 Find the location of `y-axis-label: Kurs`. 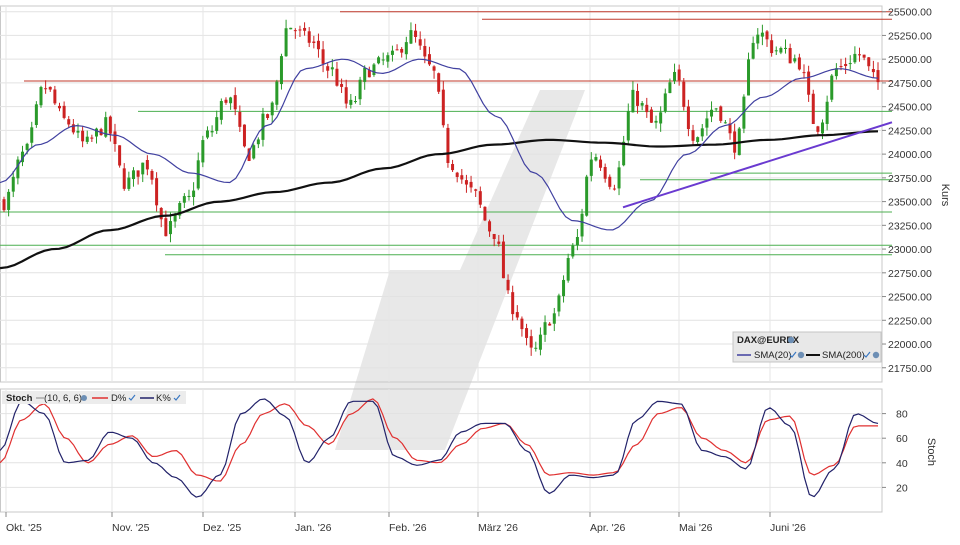

y-axis-label: Kurs is located at coordinates (945, 195).